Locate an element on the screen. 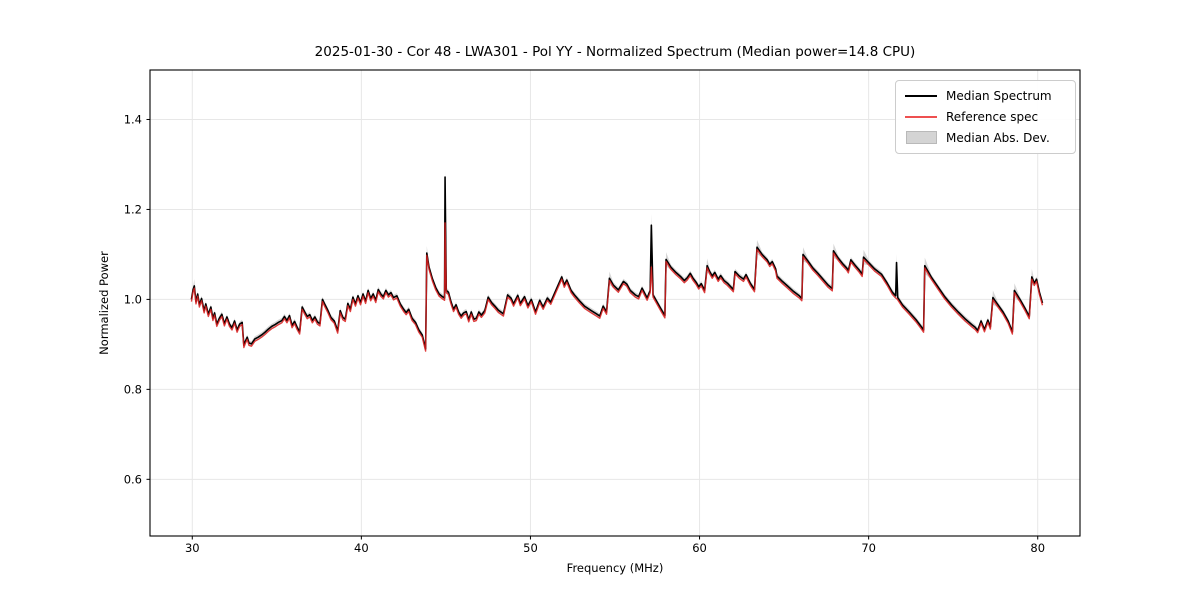 The image size is (1200, 600). x-tick-label: 40 is located at coordinates (361, 548).